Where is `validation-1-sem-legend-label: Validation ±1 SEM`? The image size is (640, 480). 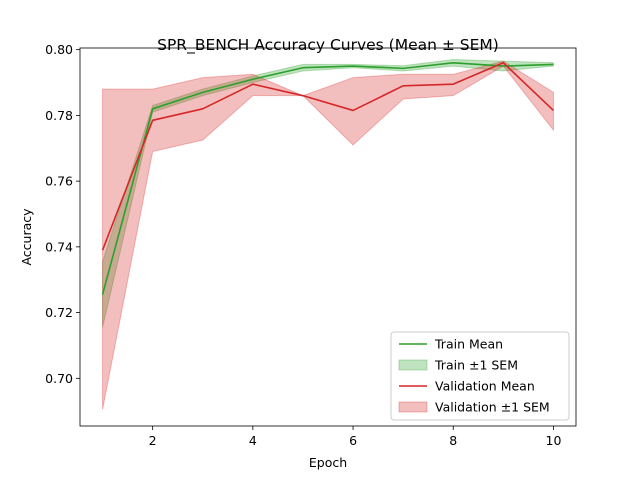
validation-1-sem-legend-label: Validation ±1 SEM is located at coordinates (492, 407).